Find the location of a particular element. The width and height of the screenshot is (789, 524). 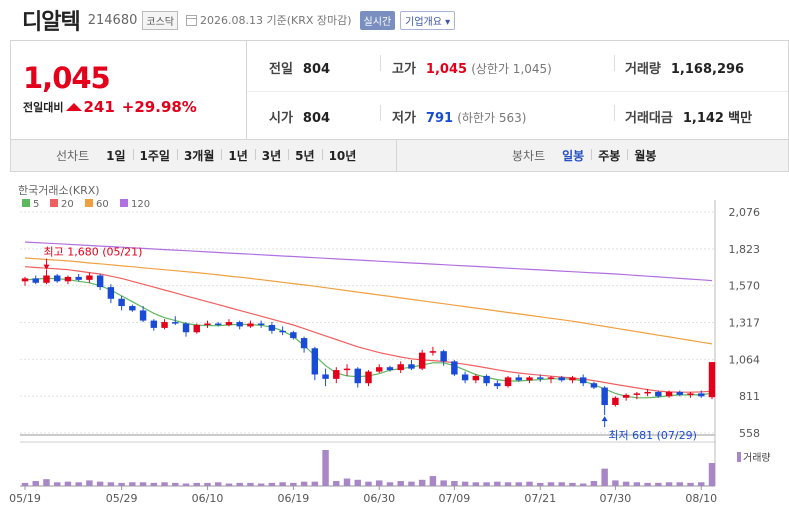

metric-amount: 거래대금 1,142 백만 is located at coordinates (688, 116).